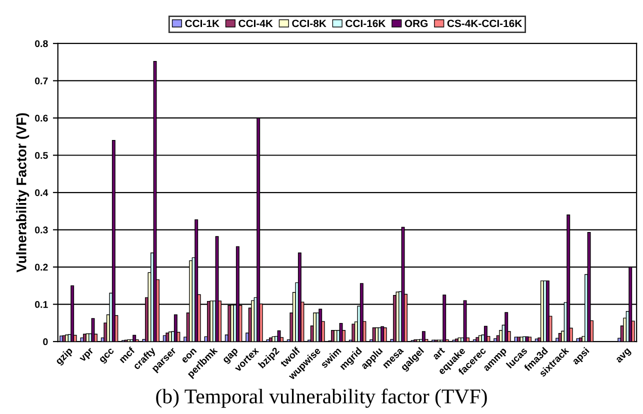 Image resolution: width=643 pixels, height=414 pixels. Describe the element at coordinates (366, 24) in the screenshot. I see `legend-label: CCI-16K` at that location.